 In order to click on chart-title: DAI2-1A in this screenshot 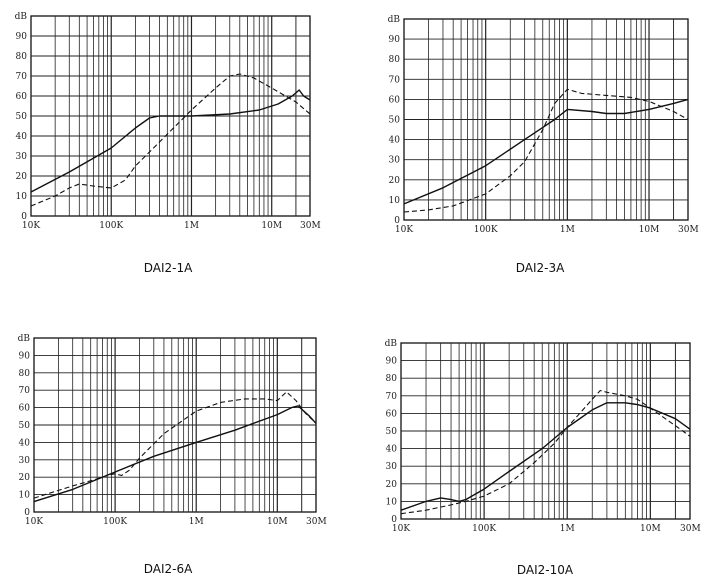, I will do `click(168, 268)`.